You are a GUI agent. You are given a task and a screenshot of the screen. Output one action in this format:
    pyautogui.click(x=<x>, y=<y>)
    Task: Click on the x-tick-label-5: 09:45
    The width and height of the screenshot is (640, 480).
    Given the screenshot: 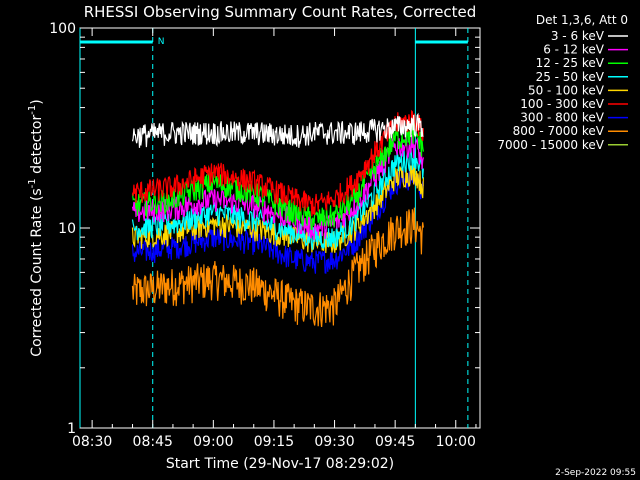 What is the action you would take?
    pyautogui.click(x=395, y=442)
    